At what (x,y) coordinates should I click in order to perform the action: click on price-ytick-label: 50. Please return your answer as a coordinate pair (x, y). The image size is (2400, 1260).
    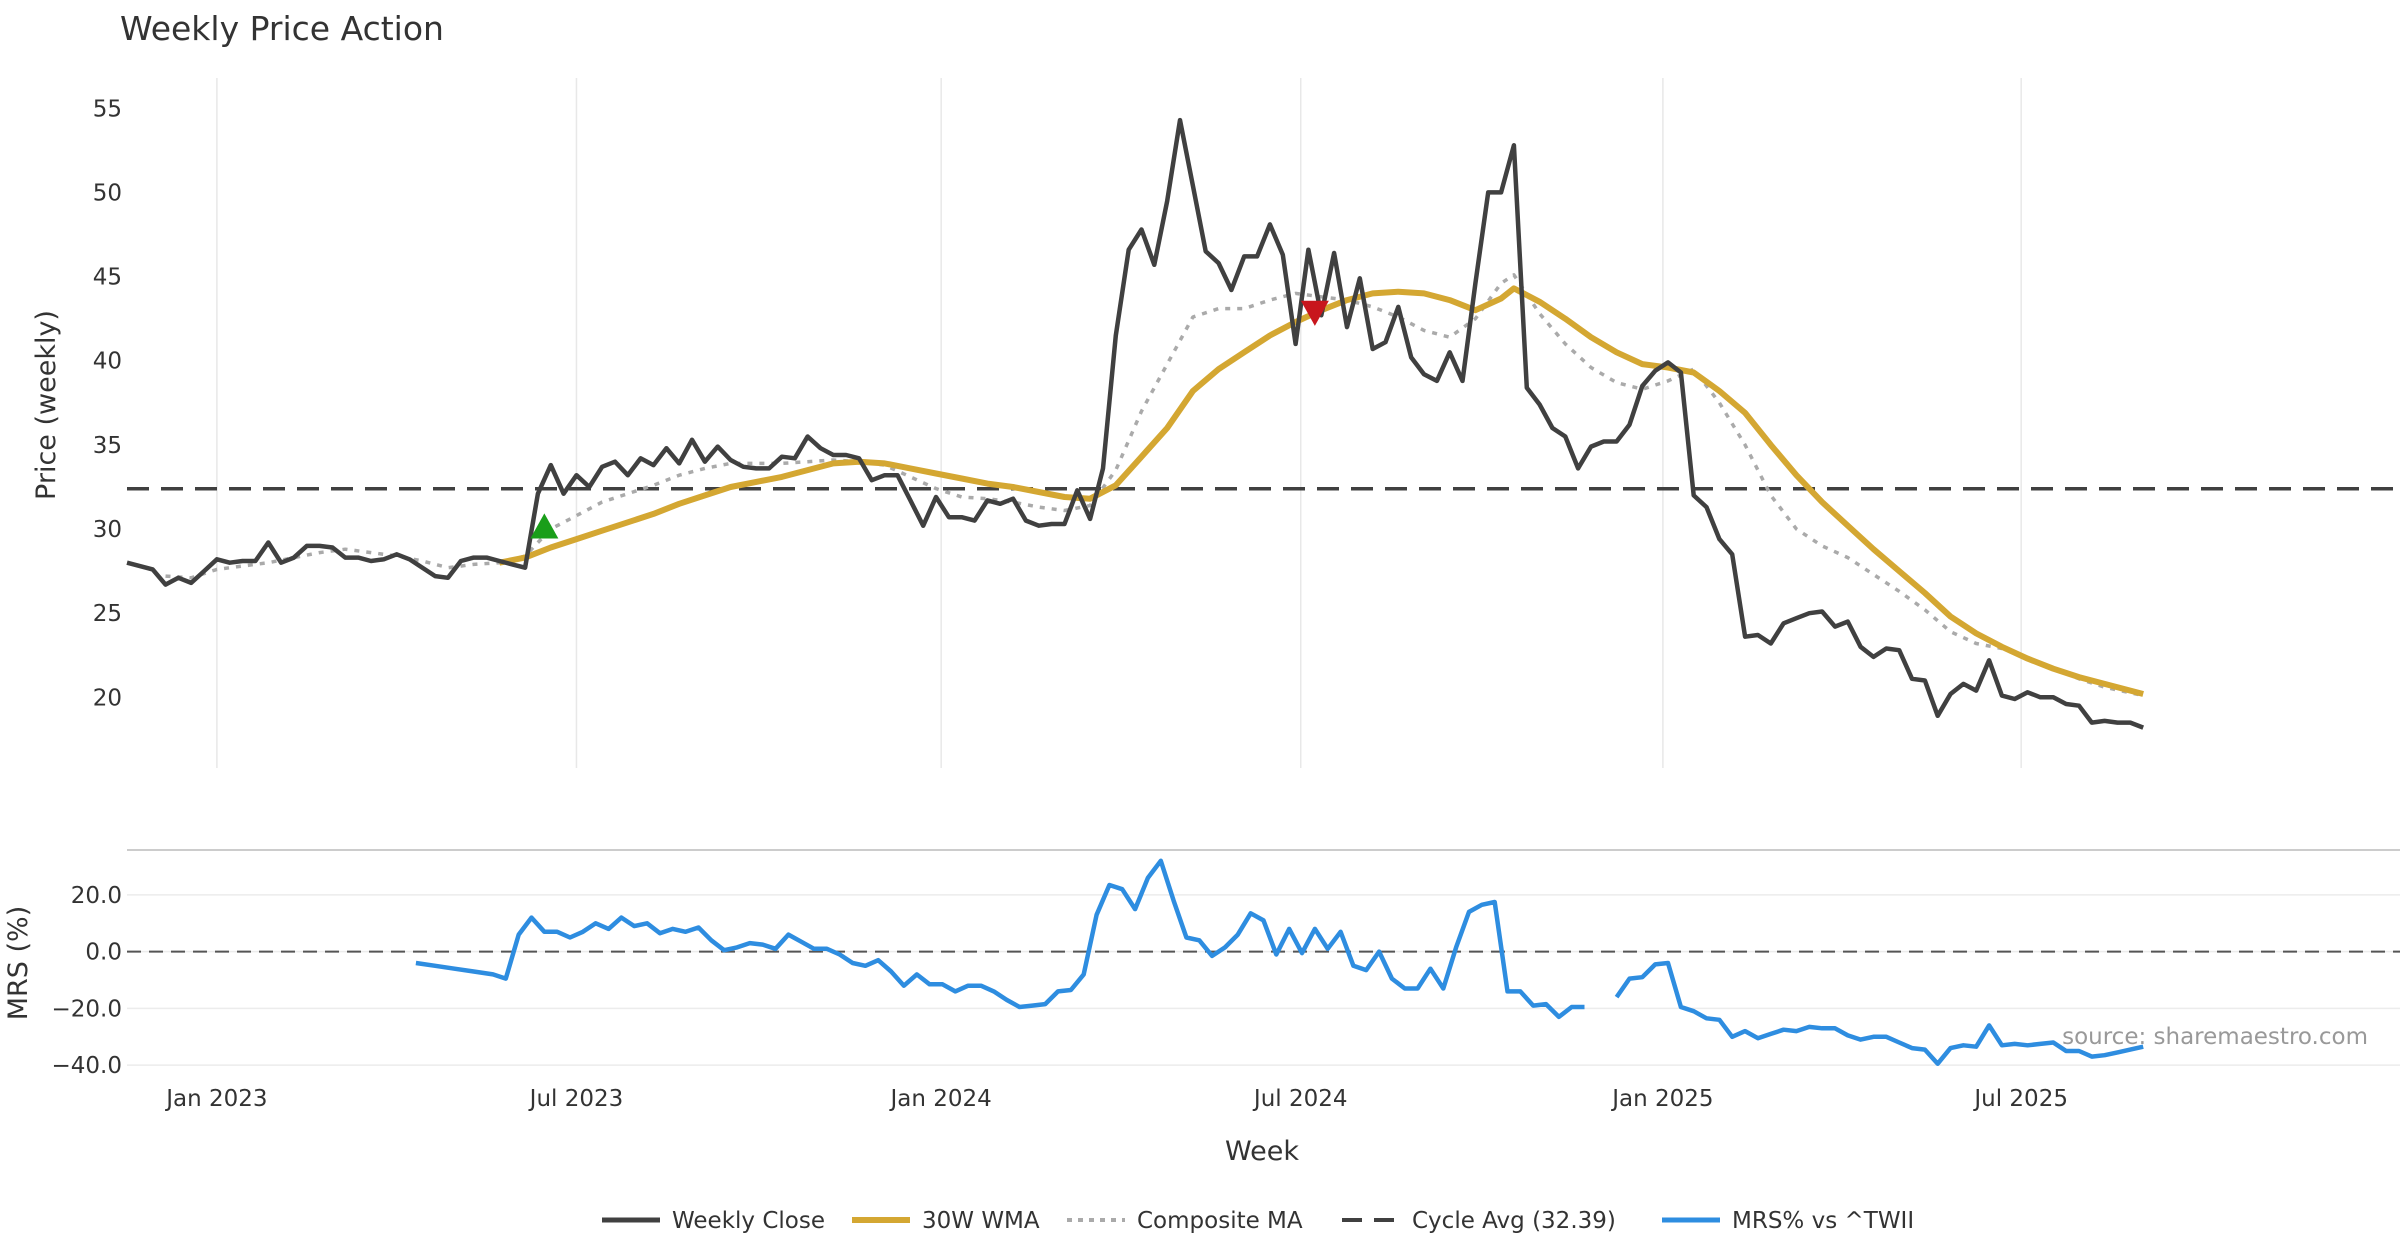
    Looking at the image, I should click on (107, 193).